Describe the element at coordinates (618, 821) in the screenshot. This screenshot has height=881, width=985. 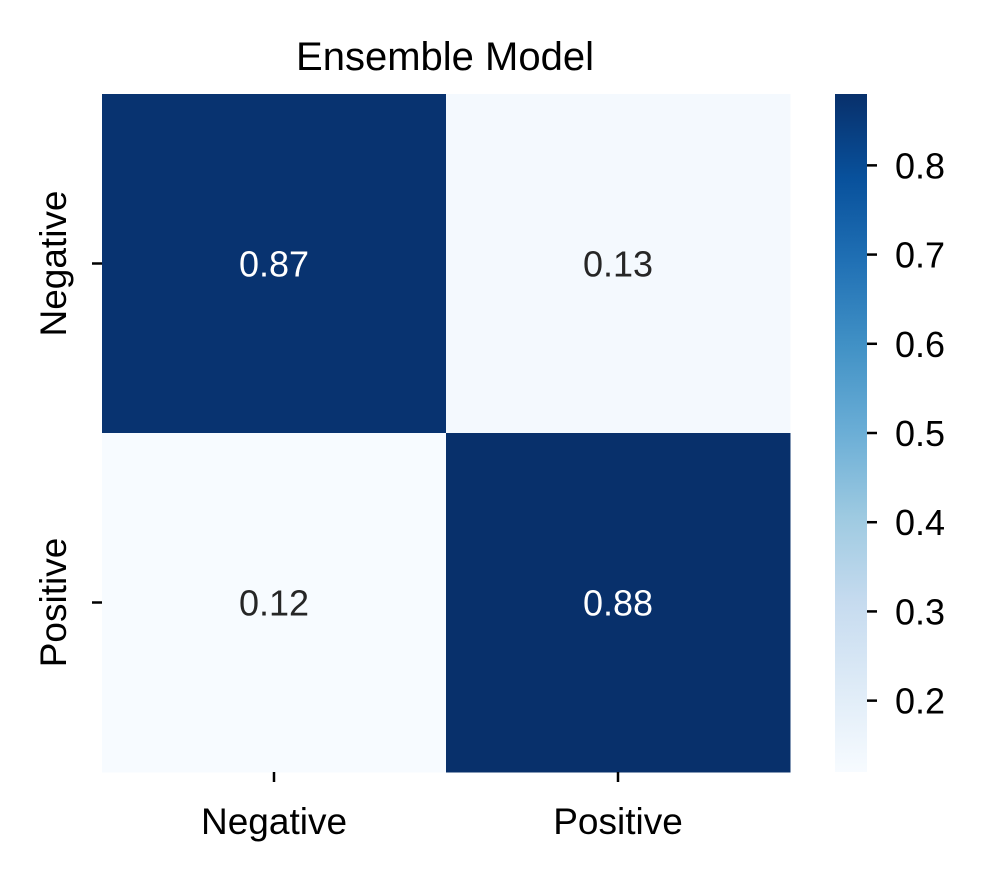
I see `x-axis-tick-label: Positive` at that location.